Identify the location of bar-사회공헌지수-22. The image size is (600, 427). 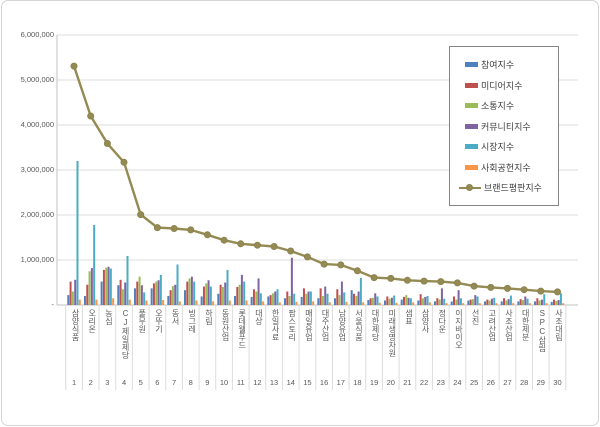
(429, 303).